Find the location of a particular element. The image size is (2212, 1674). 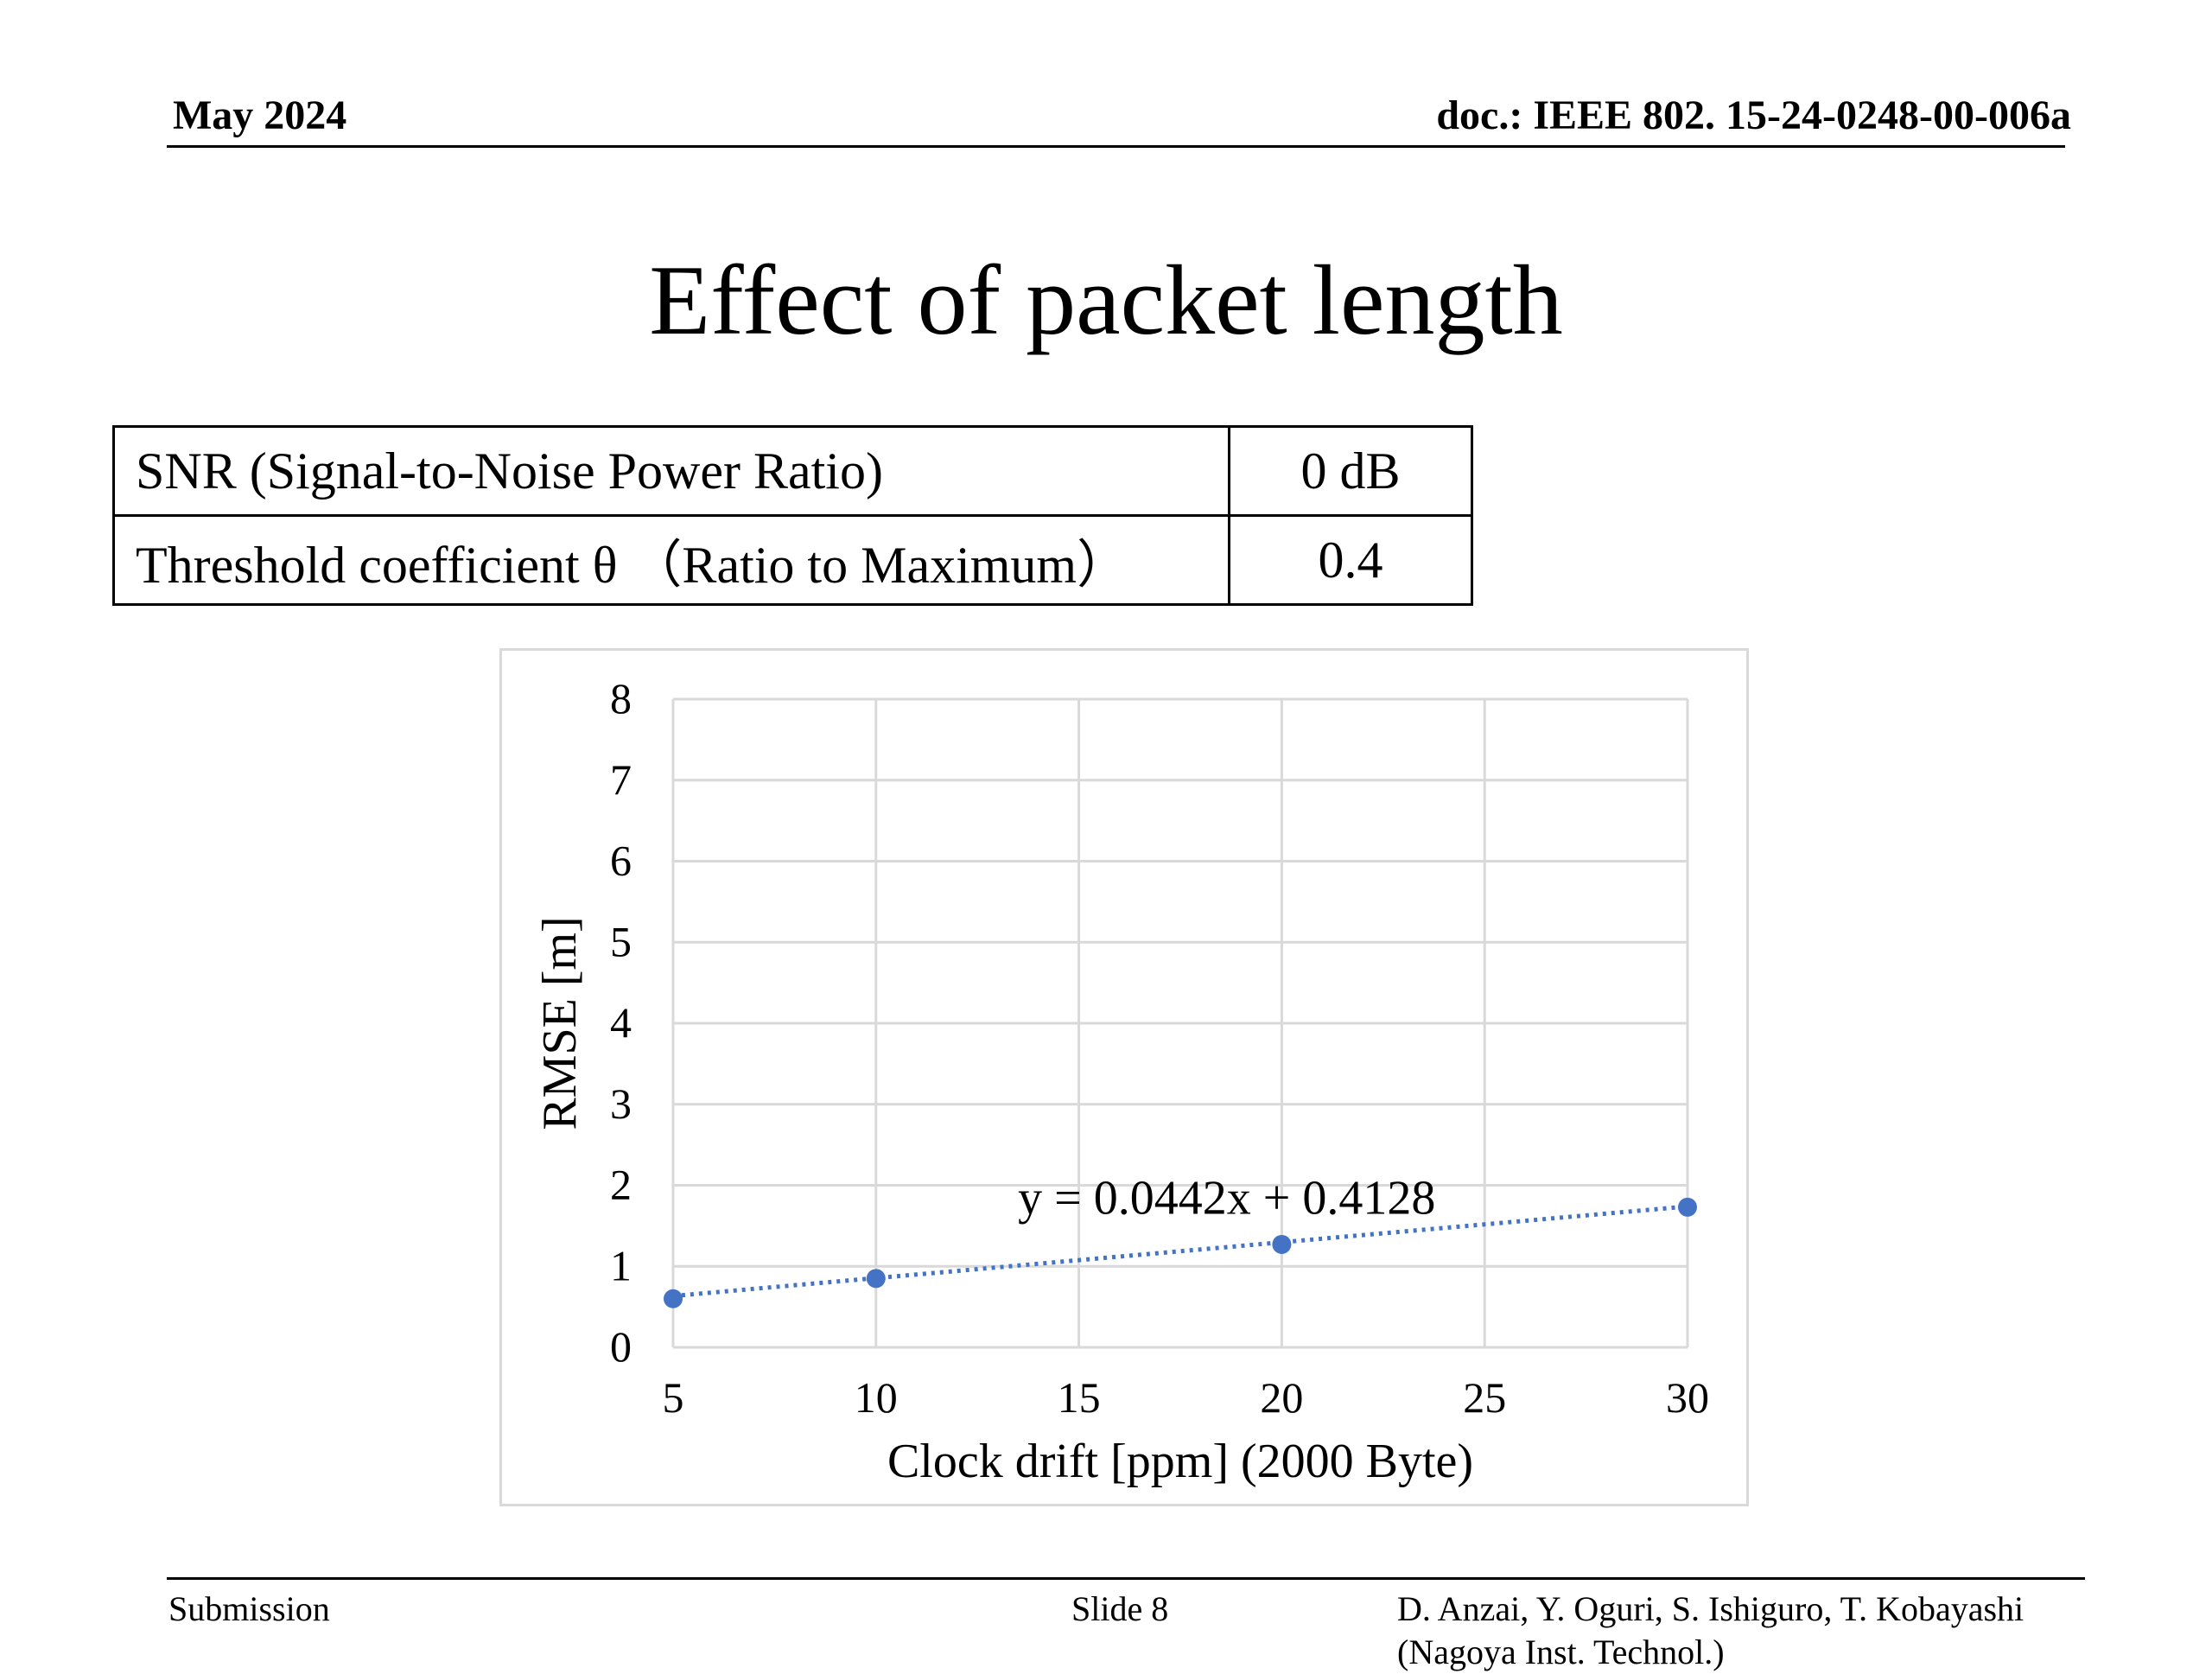

slide-title: Effect of packet length is located at coordinates (1106, 300).